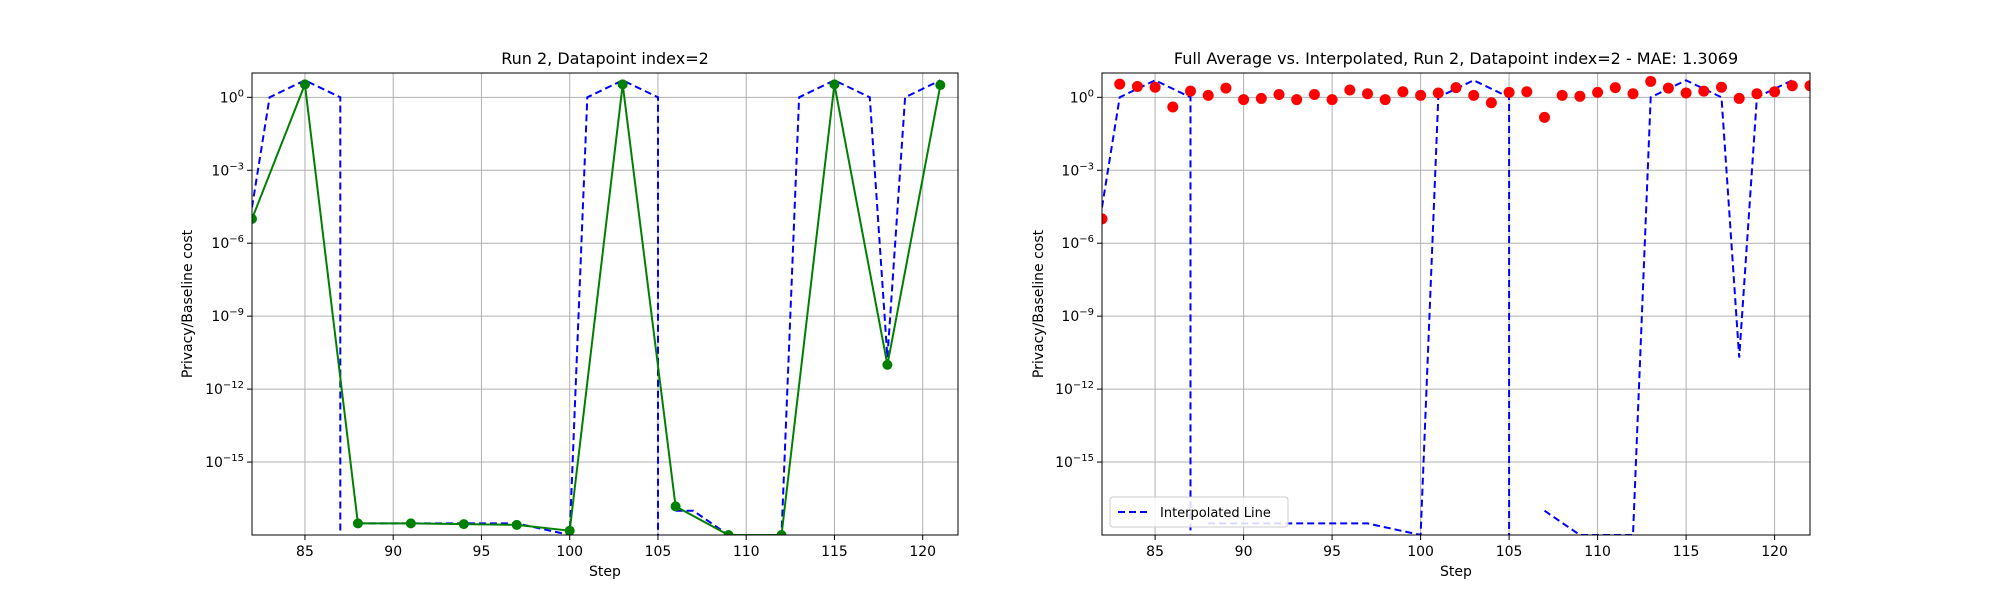  I want to click on left-chart-x-tick-label-85: 85, so click(305, 552).